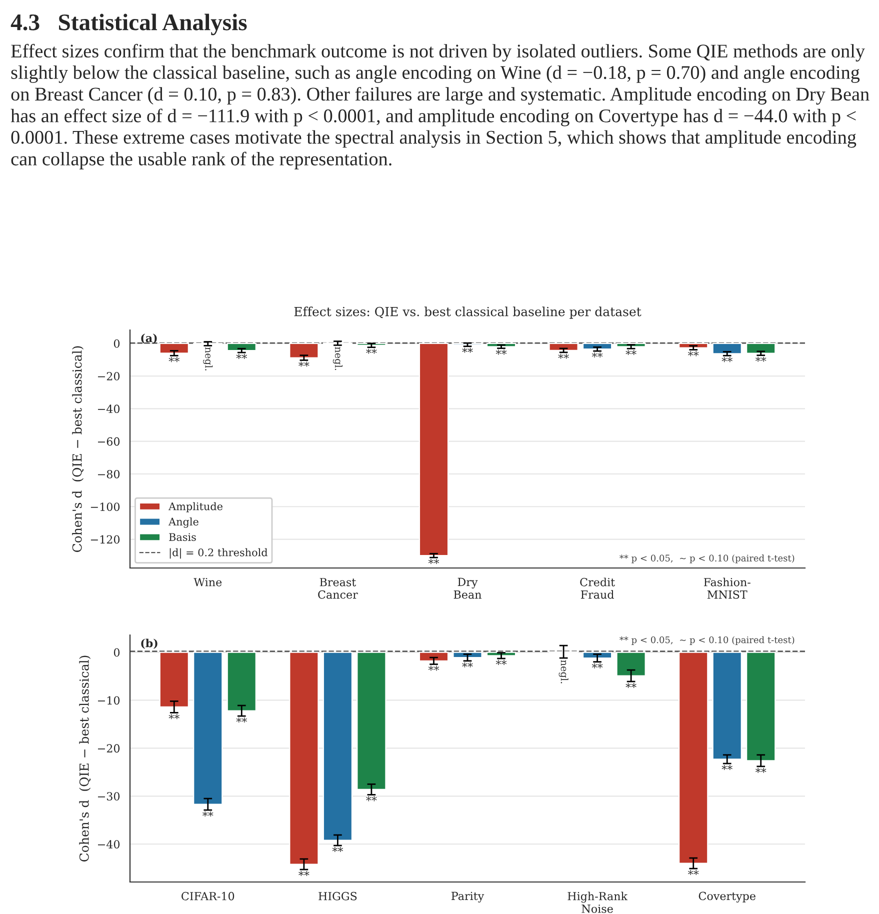 Image resolution: width=879 pixels, height=914 pixels. I want to click on y-tick-label: −10, so click(109, 700).